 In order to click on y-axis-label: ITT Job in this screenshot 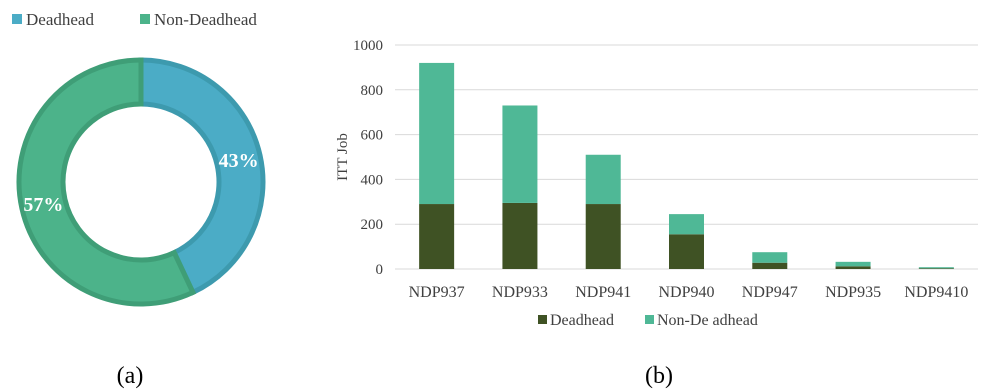, I will do `click(343, 157)`.